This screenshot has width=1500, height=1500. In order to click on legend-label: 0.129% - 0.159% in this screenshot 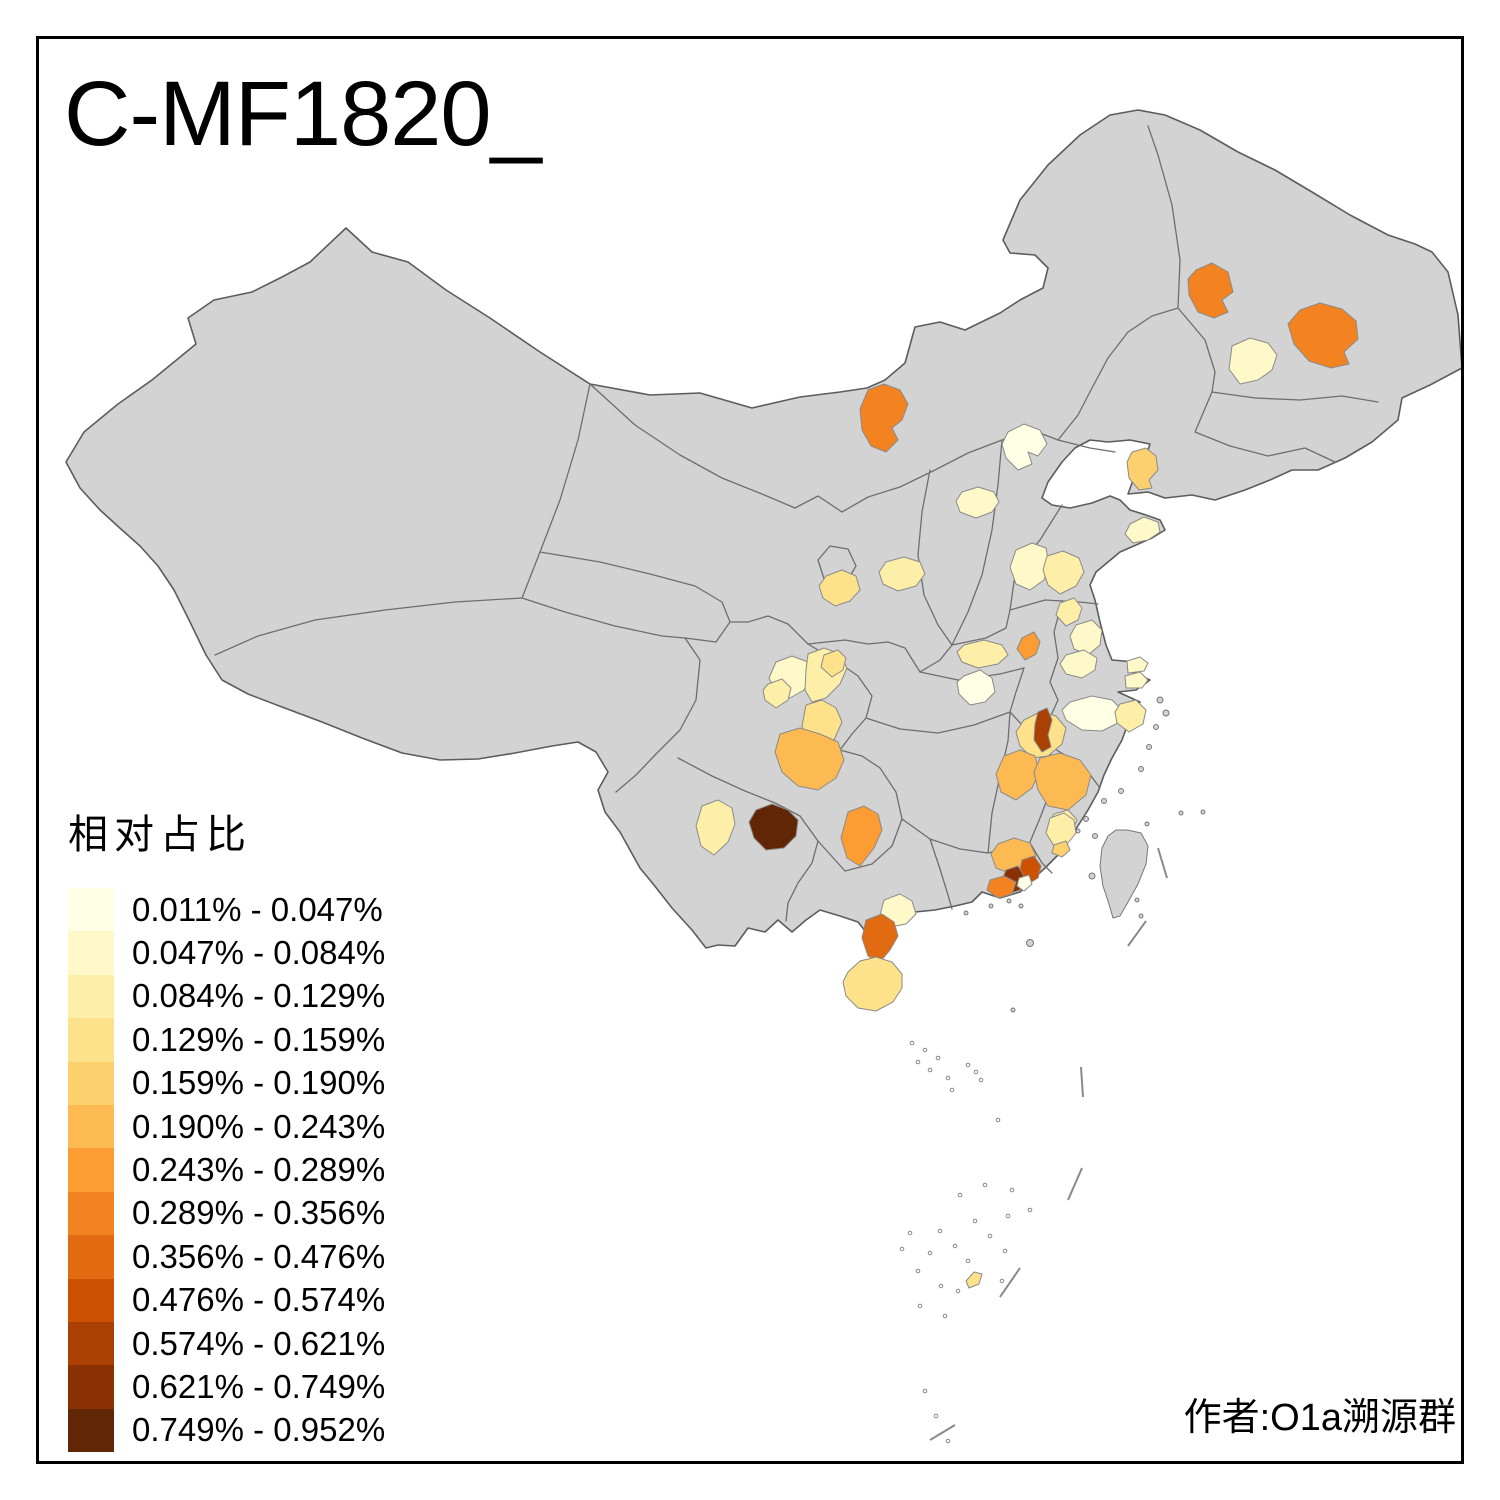, I will do `click(259, 1039)`.